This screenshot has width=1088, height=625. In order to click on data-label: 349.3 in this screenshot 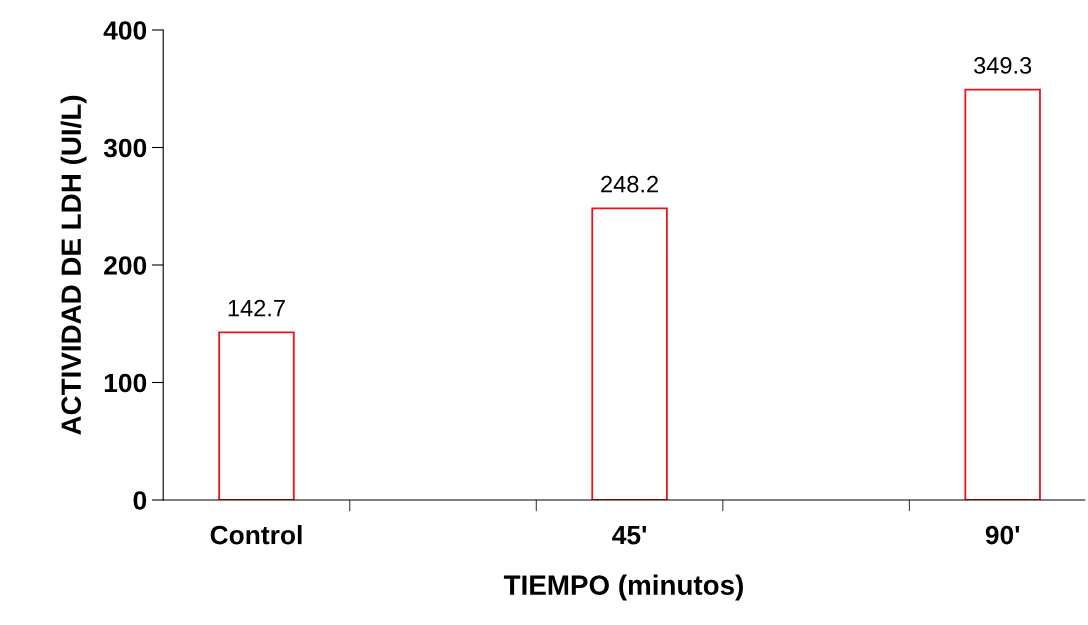, I will do `click(1003, 65)`.